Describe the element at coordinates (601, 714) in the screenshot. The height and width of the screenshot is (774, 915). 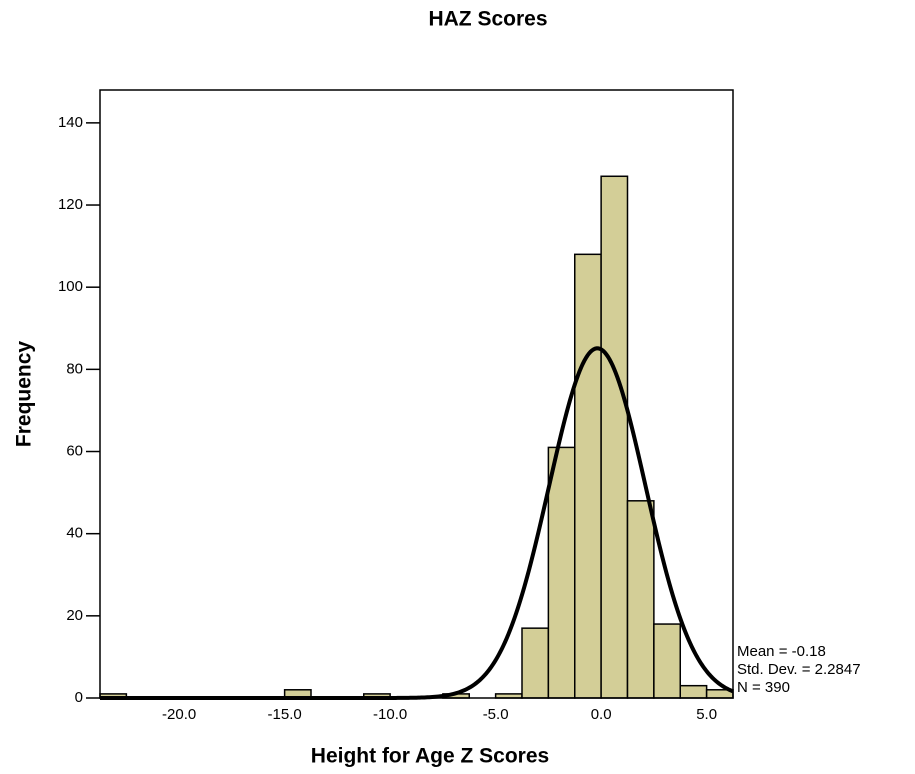
I see `x-tick-label: 0.0` at that location.